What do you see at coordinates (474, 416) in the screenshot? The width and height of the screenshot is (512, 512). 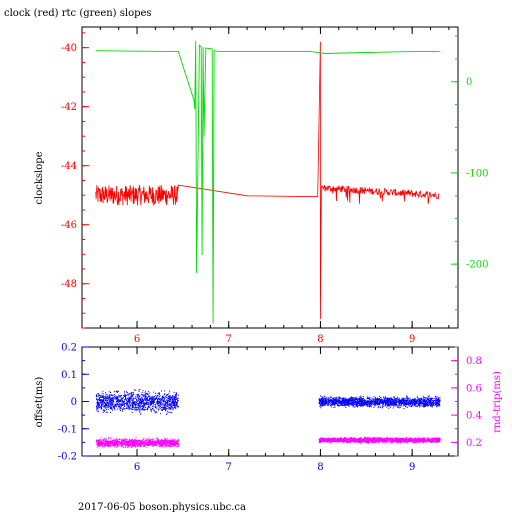 I see `y2-tick-label: 0.4` at bounding box center [474, 416].